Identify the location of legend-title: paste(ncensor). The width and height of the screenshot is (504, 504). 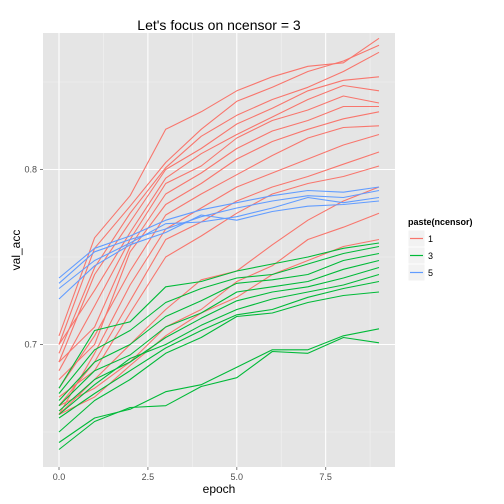
(440, 222).